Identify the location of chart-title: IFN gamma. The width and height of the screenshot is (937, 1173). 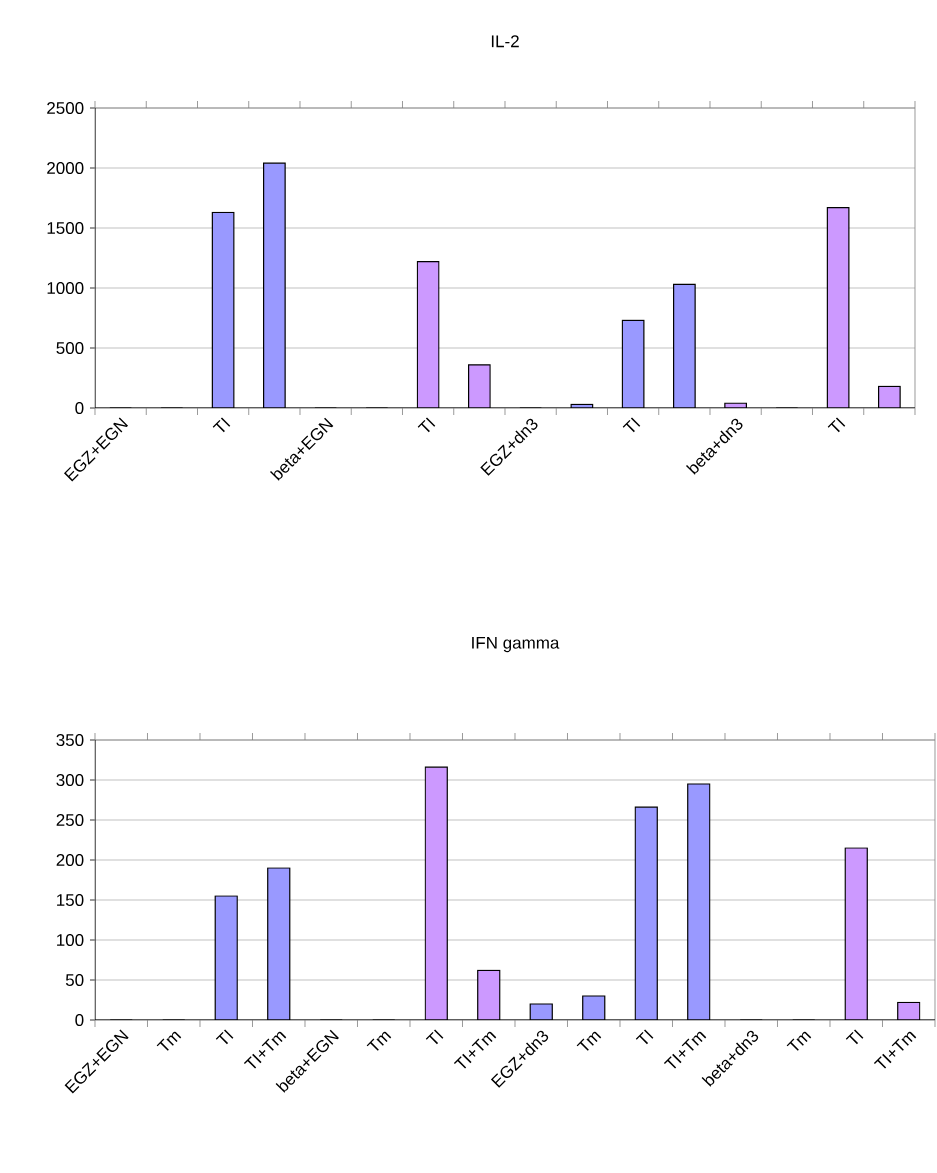
(516, 644).